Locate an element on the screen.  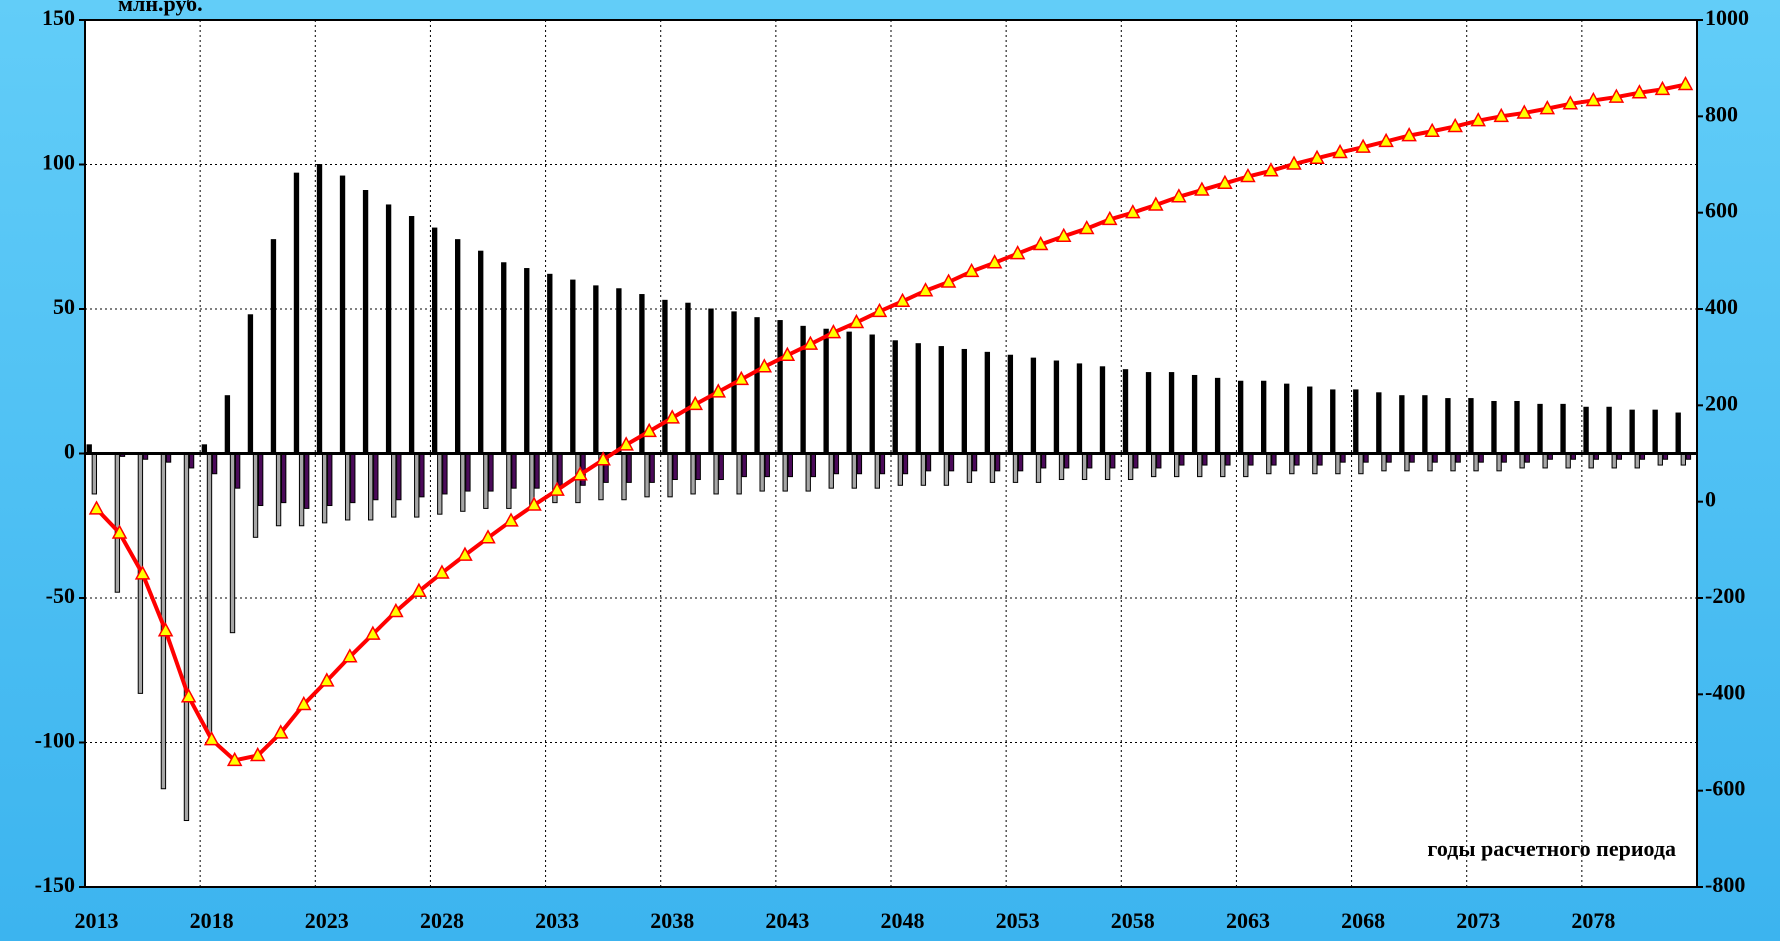
x-tick-label: 2023 is located at coordinates (327, 920).